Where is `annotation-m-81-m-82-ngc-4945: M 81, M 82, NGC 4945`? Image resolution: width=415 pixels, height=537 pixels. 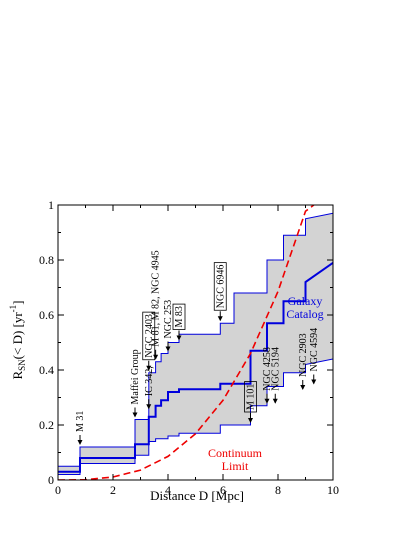 annotation-m-81-m-82-ngc-4945: M 81, M 82, NGC 4945 is located at coordinates (156, 305).